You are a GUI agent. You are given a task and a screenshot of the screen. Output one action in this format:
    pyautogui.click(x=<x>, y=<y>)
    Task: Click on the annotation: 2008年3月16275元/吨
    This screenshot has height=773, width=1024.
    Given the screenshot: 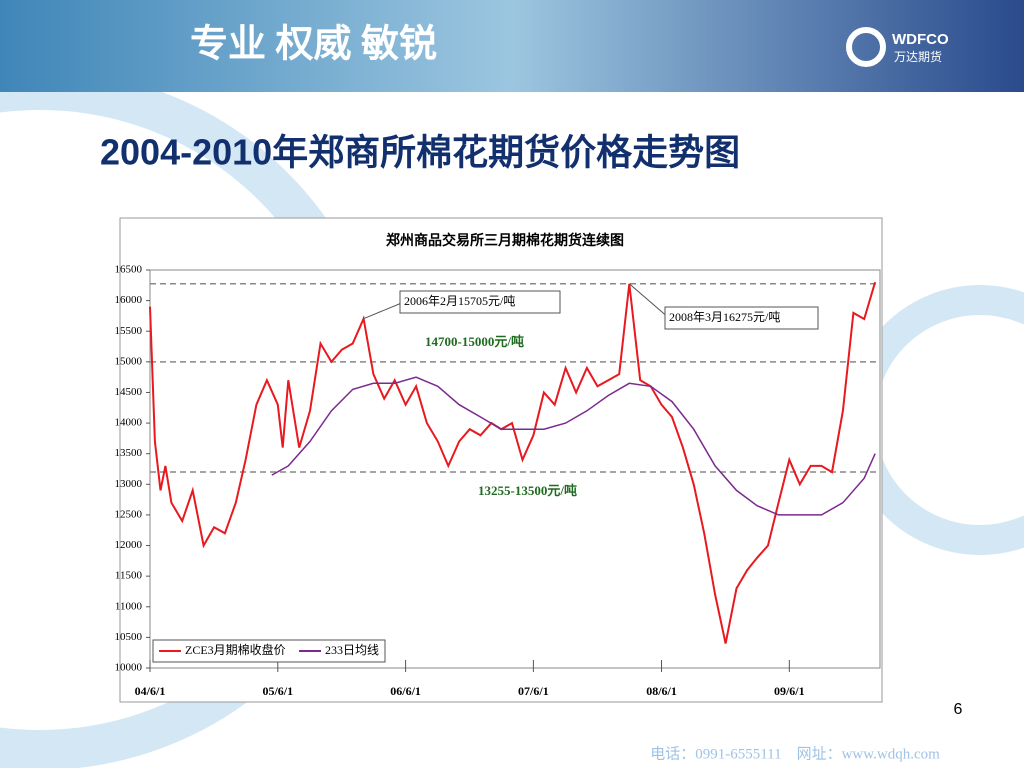 What is the action you would take?
    pyautogui.click(x=724, y=317)
    